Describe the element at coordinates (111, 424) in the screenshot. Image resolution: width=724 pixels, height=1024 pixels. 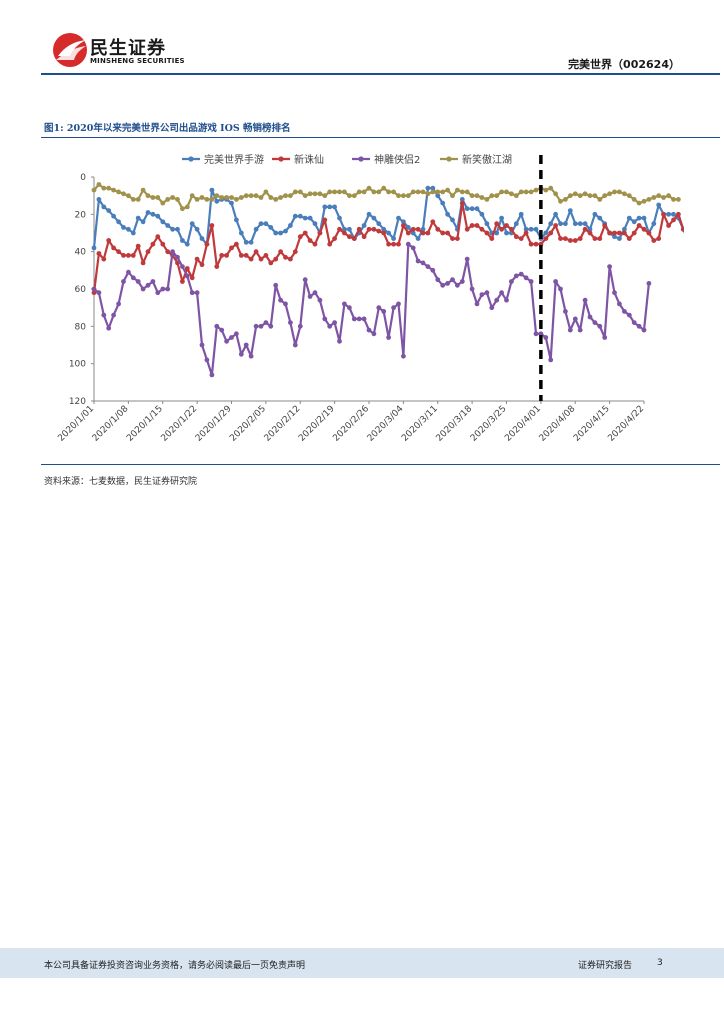
I see `x-tick-label: 2020/1/08` at that location.